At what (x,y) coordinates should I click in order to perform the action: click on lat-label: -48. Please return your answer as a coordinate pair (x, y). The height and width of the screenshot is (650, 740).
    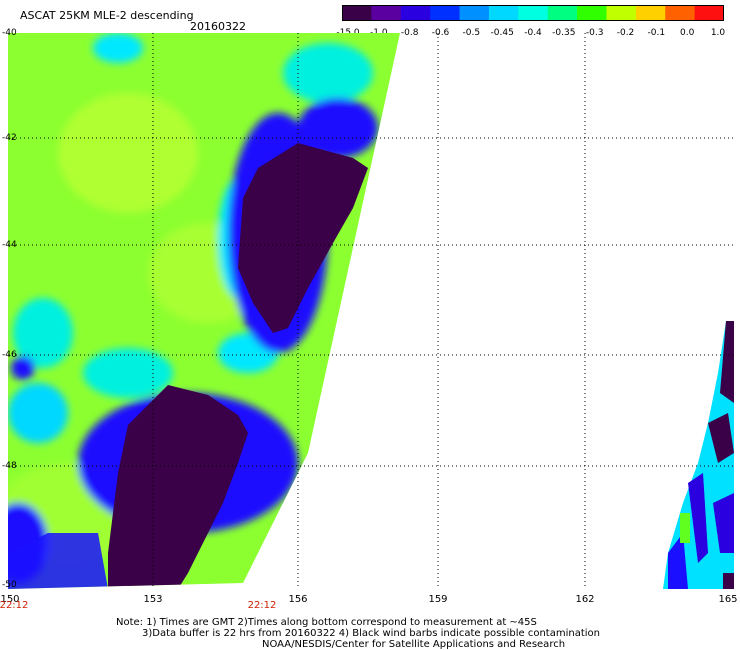
    Looking at the image, I should click on (9, 466).